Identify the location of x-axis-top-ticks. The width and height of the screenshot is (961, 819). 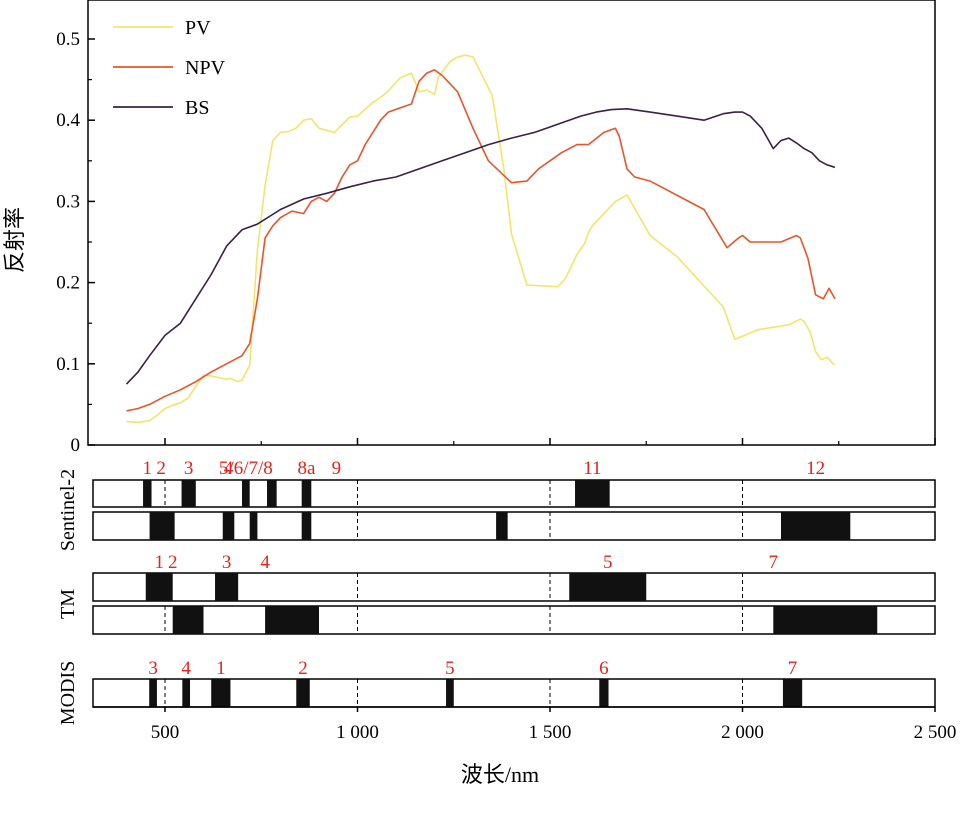
(550, 441).